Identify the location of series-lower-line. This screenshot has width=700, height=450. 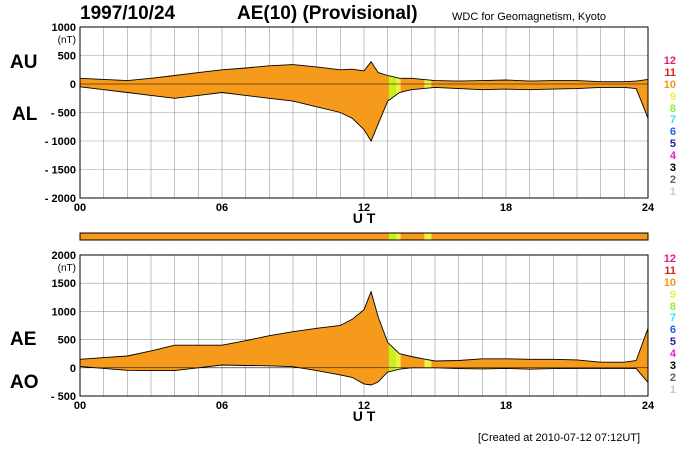
(364, 114).